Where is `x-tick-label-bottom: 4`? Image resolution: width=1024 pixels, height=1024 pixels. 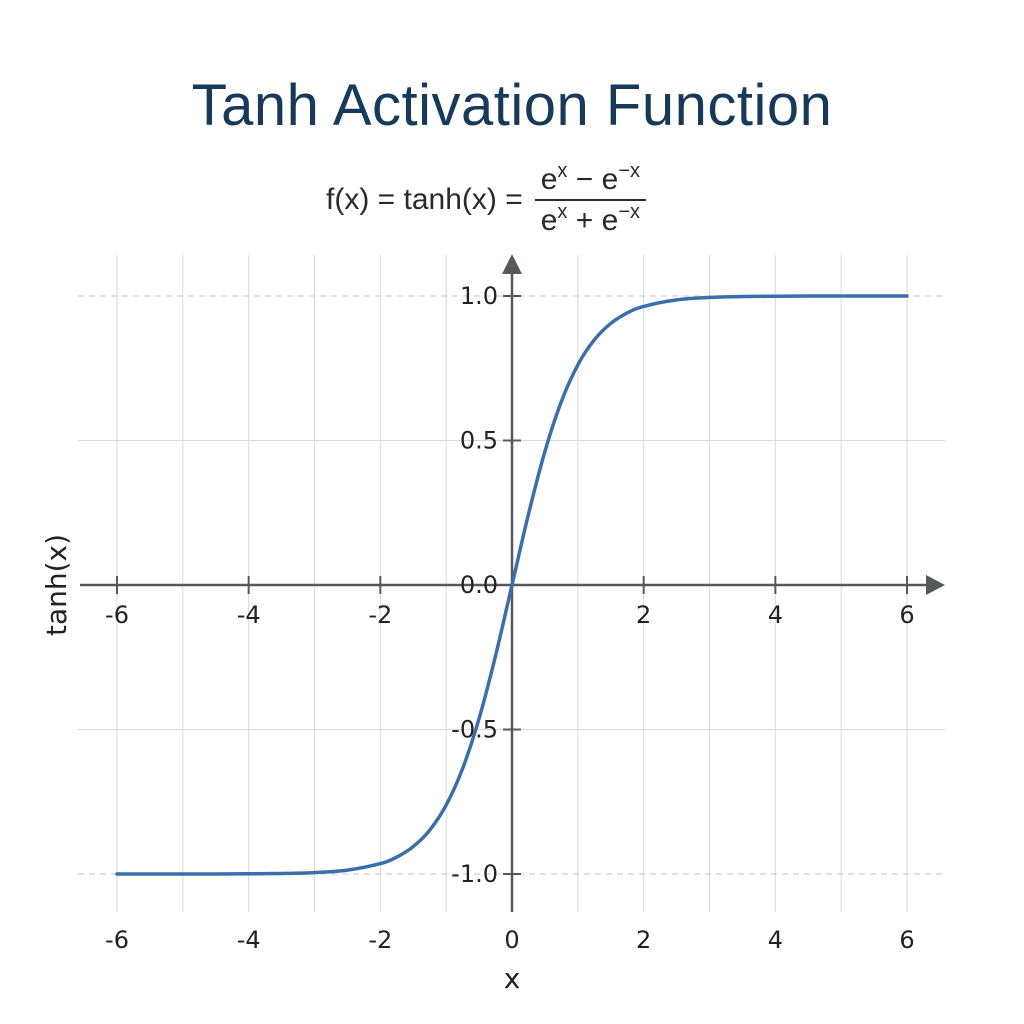 x-tick-label-bottom: 4 is located at coordinates (775, 940).